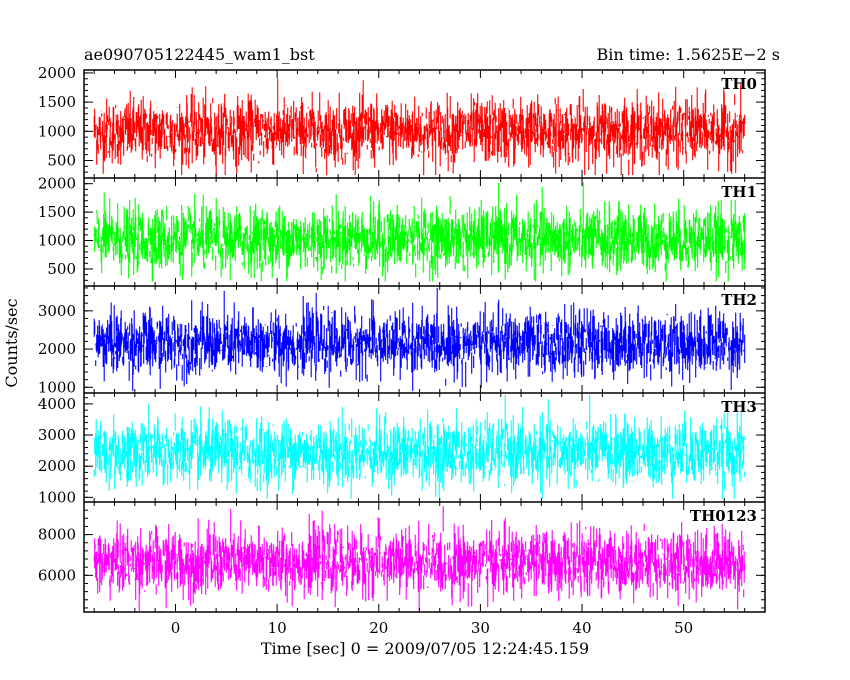  Describe the element at coordinates (581, 628) in the screenshot. I see `x-tick-label: 40` at that location.